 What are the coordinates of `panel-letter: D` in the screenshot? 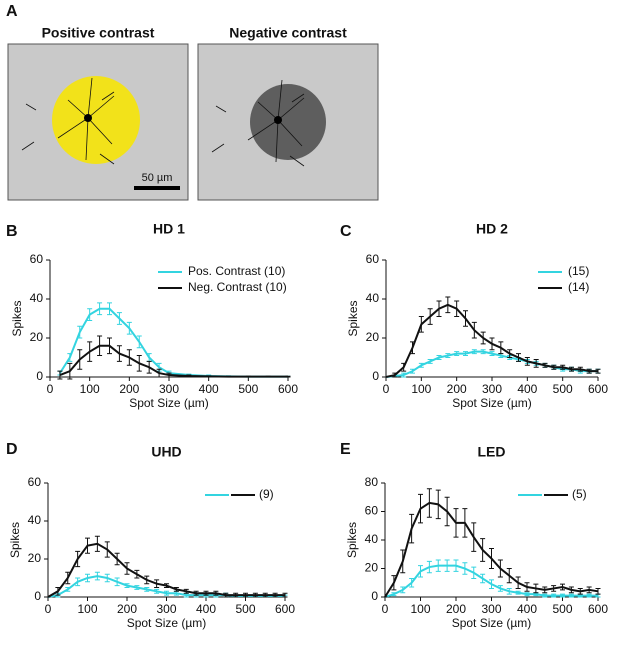 It's located at (12, 449).